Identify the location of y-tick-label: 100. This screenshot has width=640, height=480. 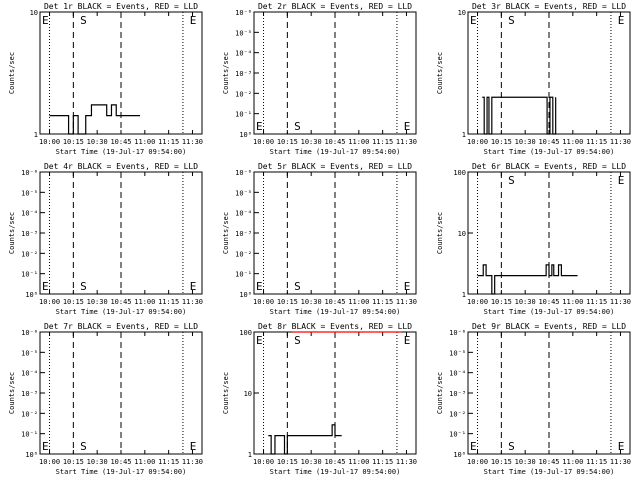
(459, 173).